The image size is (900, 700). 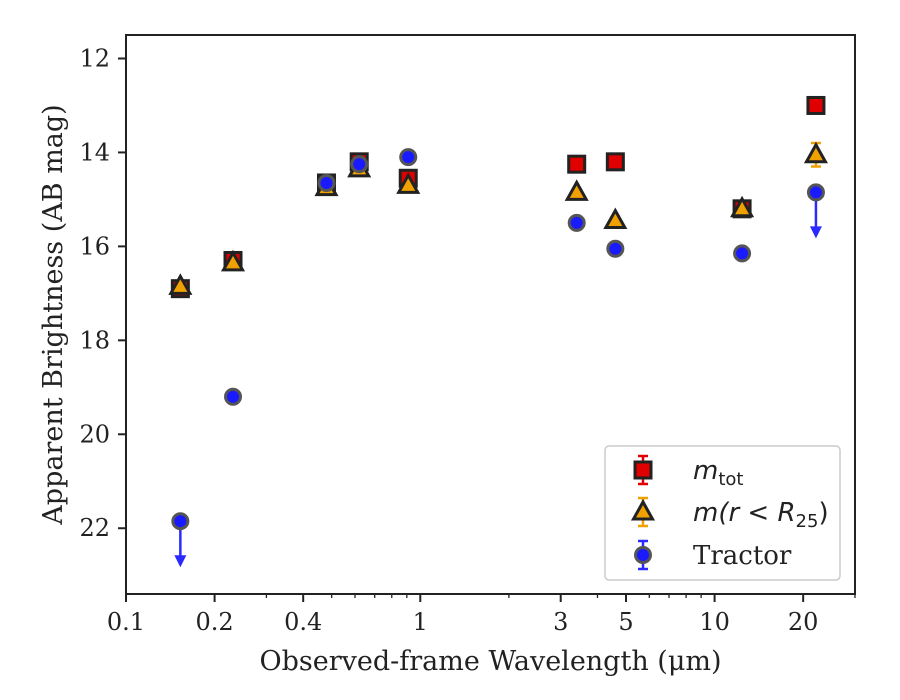 I want to click on y-tick-label: 14, so click(x=94, y=152).